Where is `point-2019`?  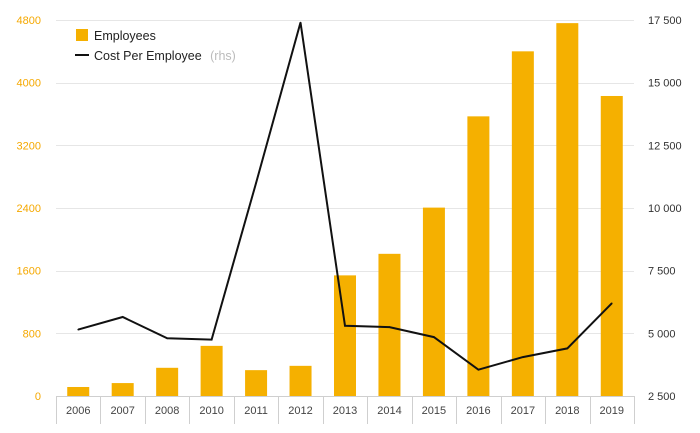
point-2019 is located at coordinates (611, 303).